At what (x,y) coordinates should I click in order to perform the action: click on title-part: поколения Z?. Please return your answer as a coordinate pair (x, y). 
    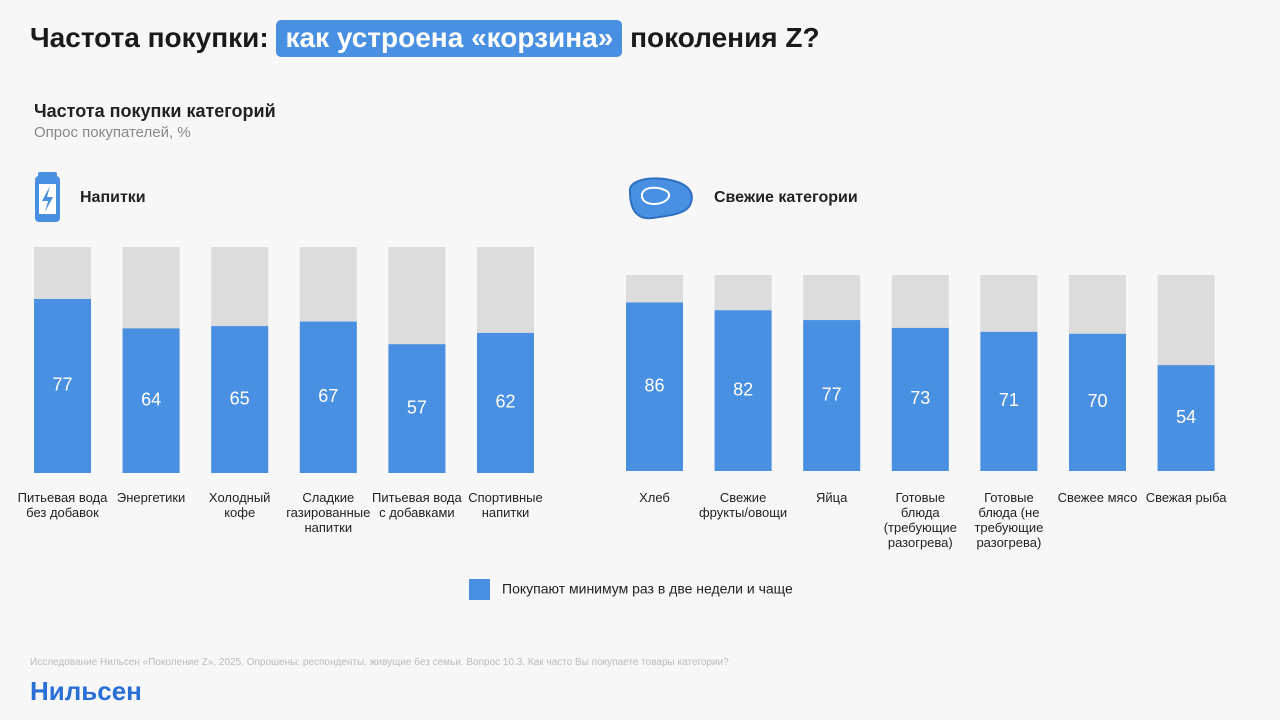
    Looking at the image, I should click on (725, 37).